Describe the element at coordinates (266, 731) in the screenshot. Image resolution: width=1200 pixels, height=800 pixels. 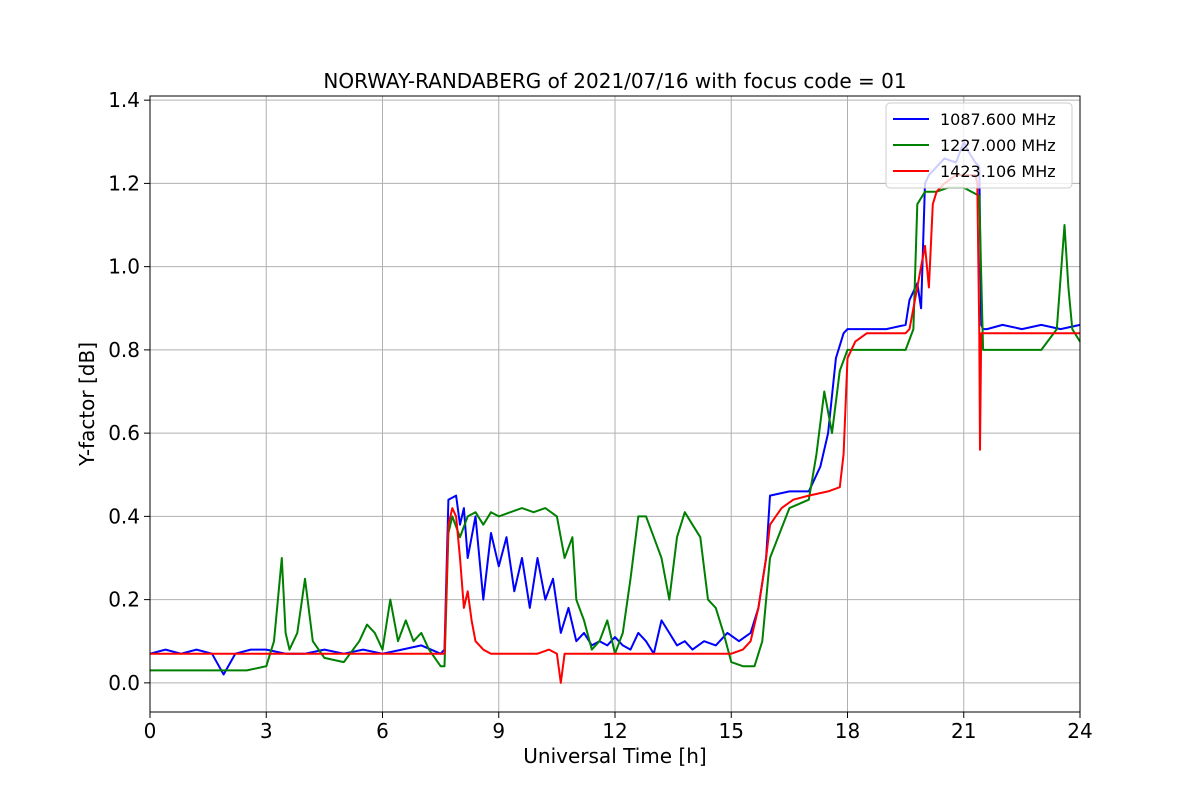
I see `x-tick-label: 3` at that location.